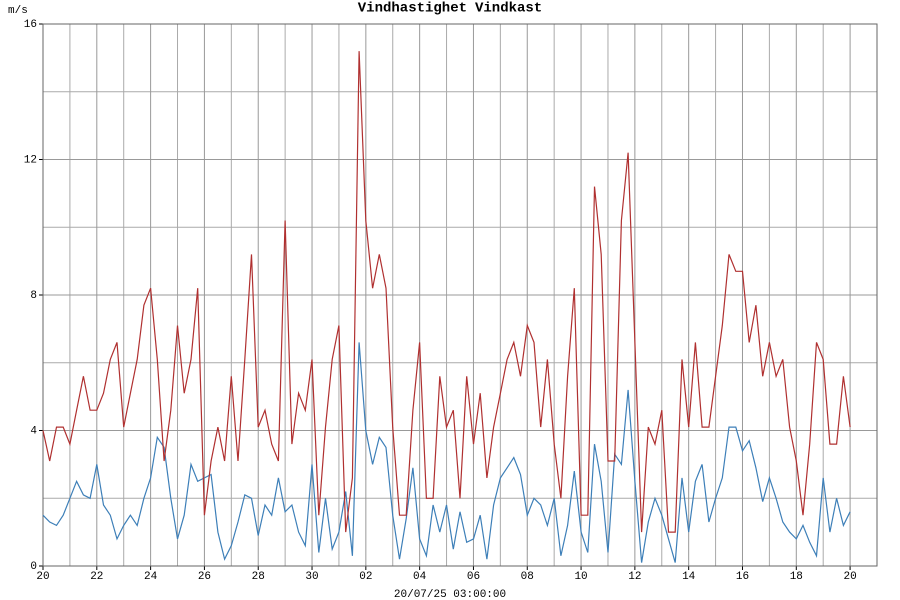  Describe the element at coordinates (450, 594) in the screenshot. I see `x-axis-label: 20/07/25 03:00:00` at that location.